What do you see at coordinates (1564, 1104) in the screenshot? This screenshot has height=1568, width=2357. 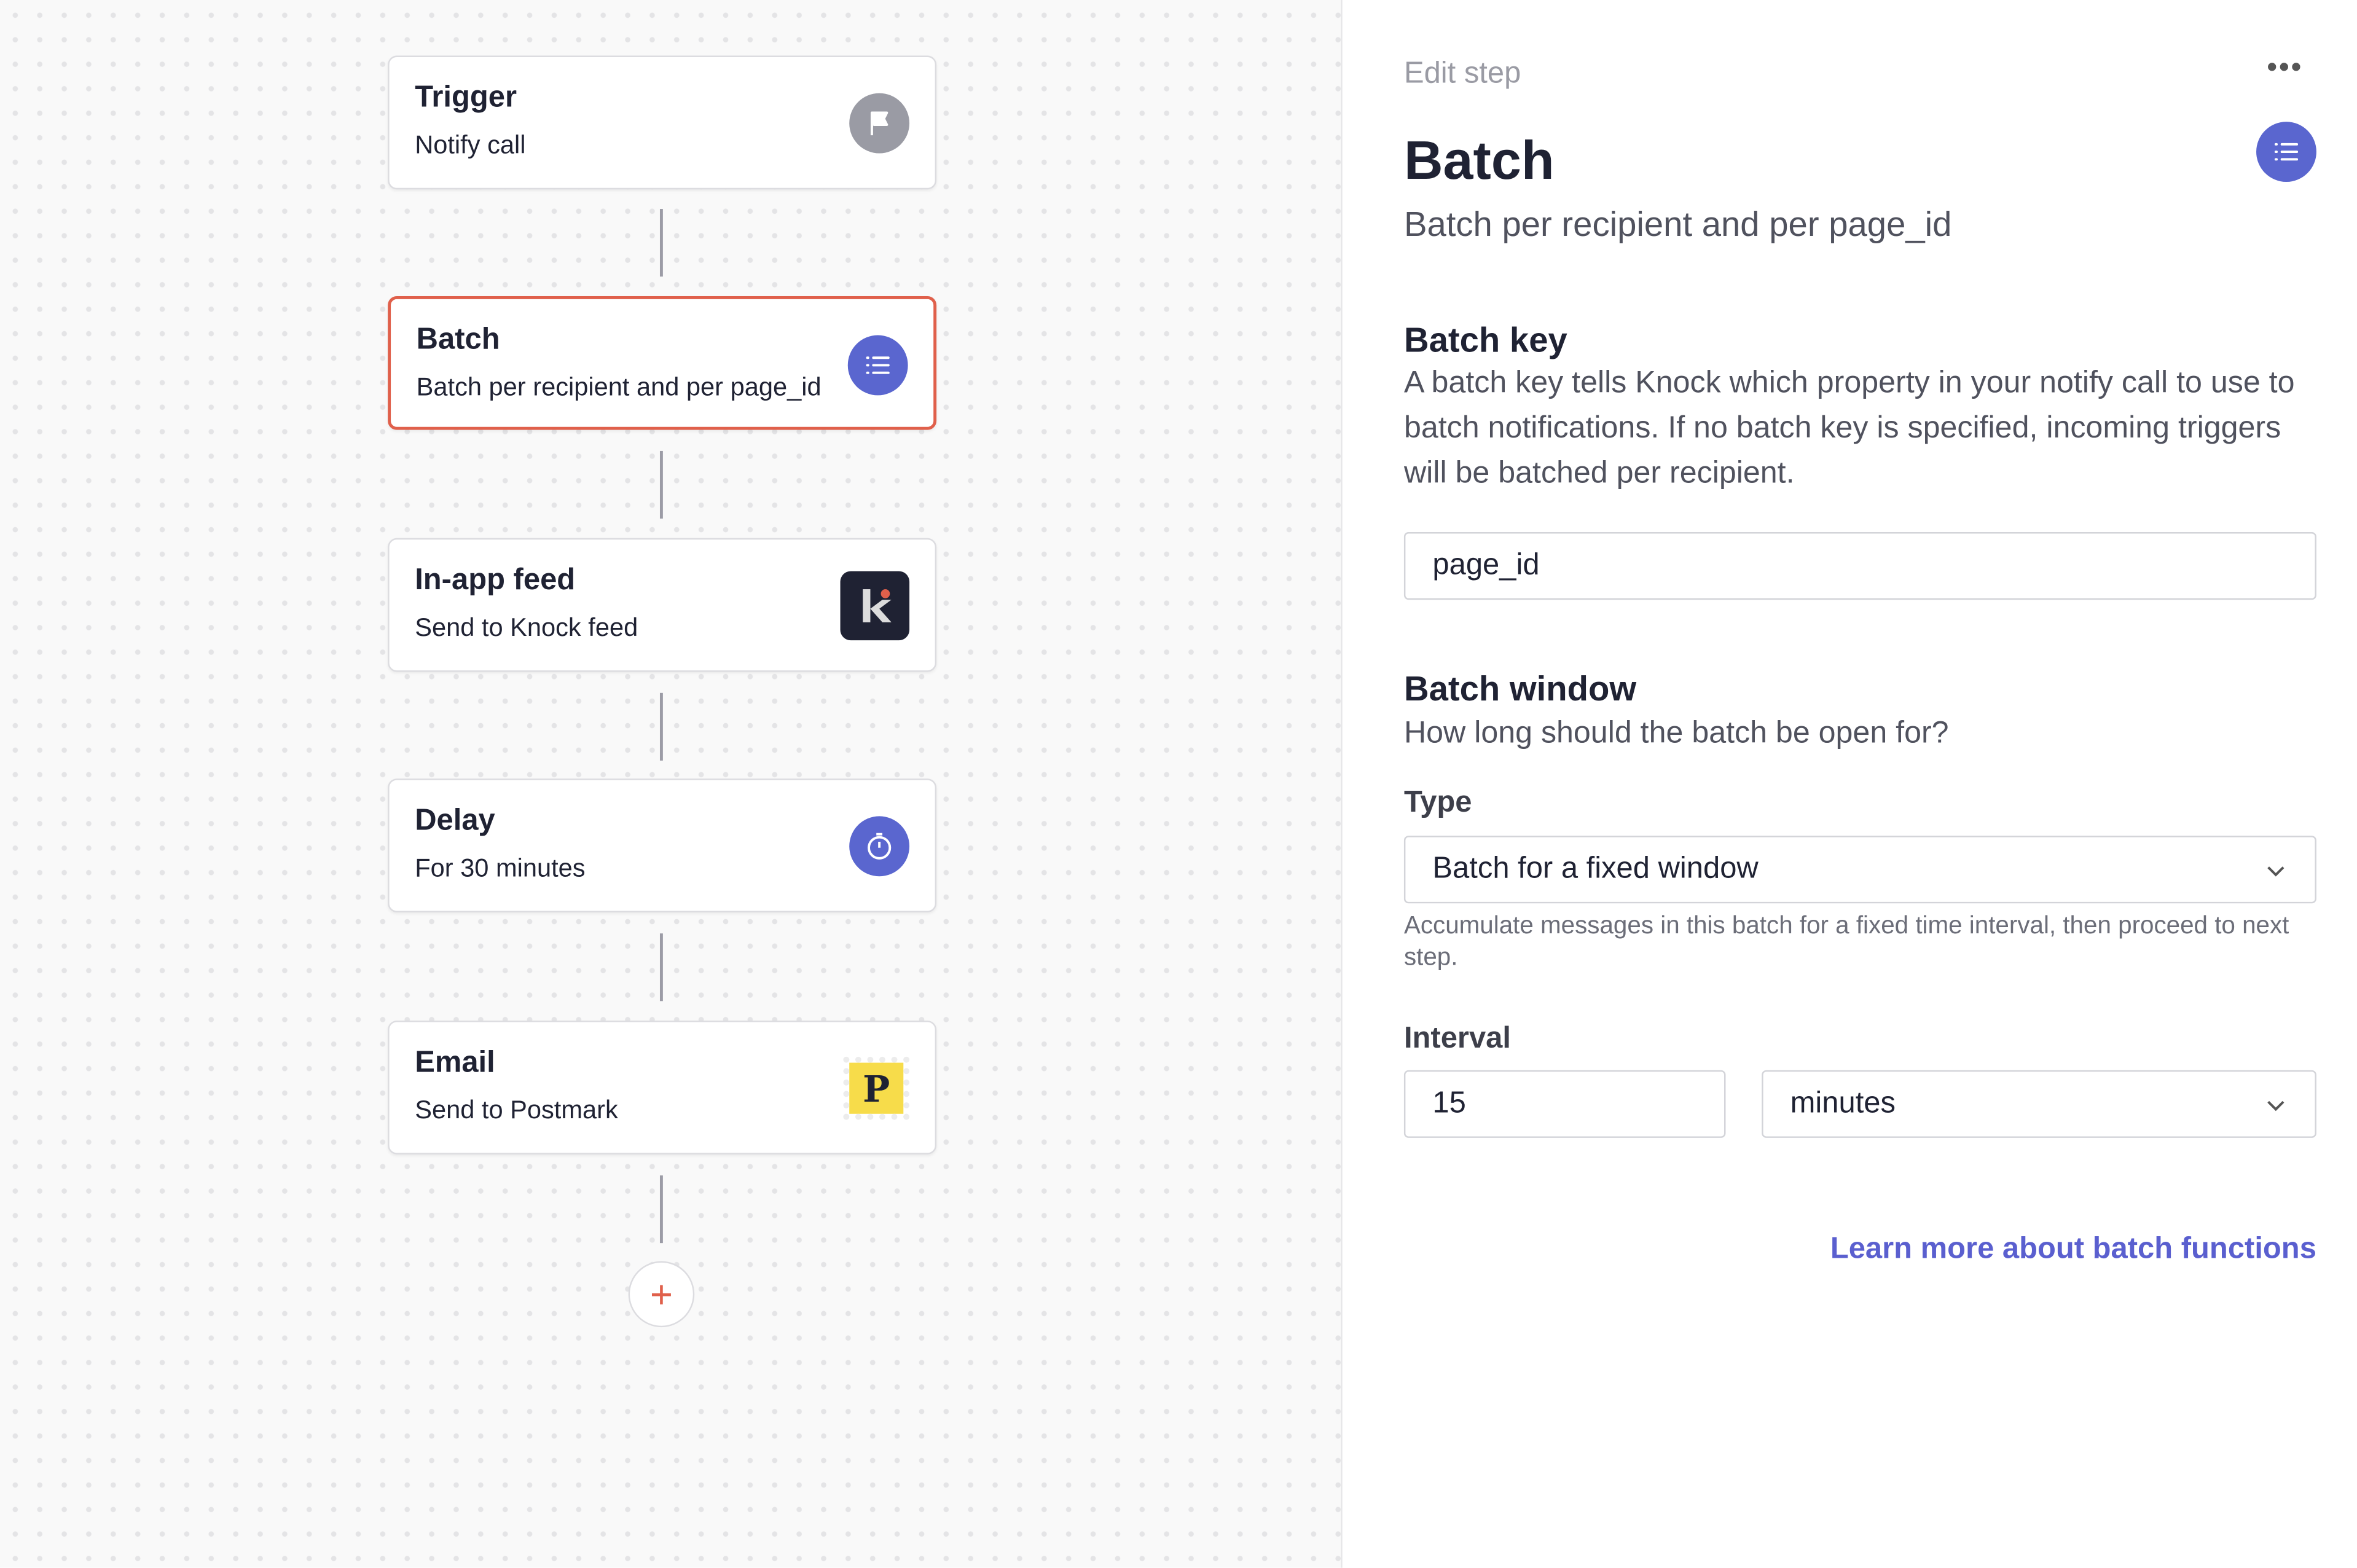 I see `interval-input: 15` at bounding box center [1564, 1104].